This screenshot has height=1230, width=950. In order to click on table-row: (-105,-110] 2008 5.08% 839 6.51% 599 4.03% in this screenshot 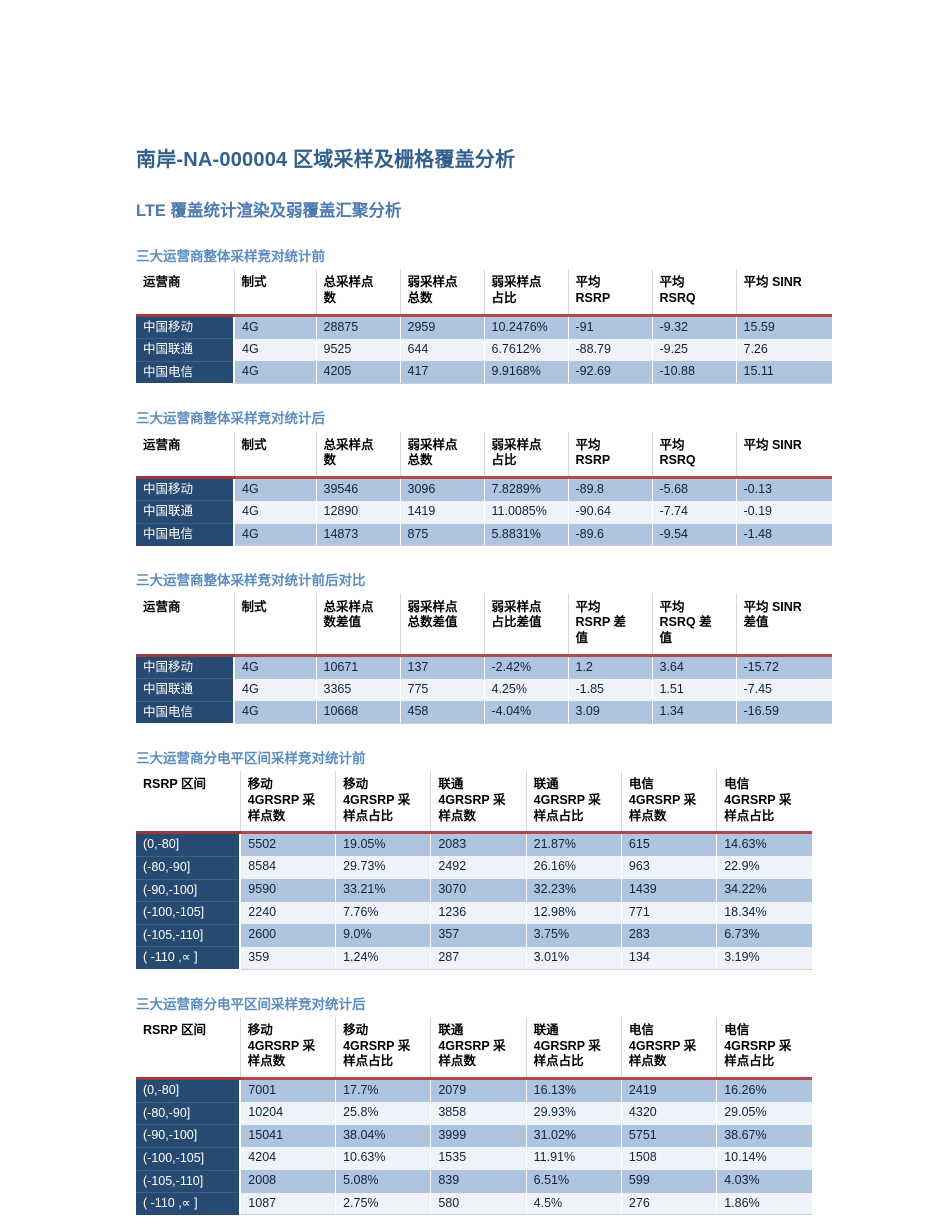, I will do `click(474, 1182)`.